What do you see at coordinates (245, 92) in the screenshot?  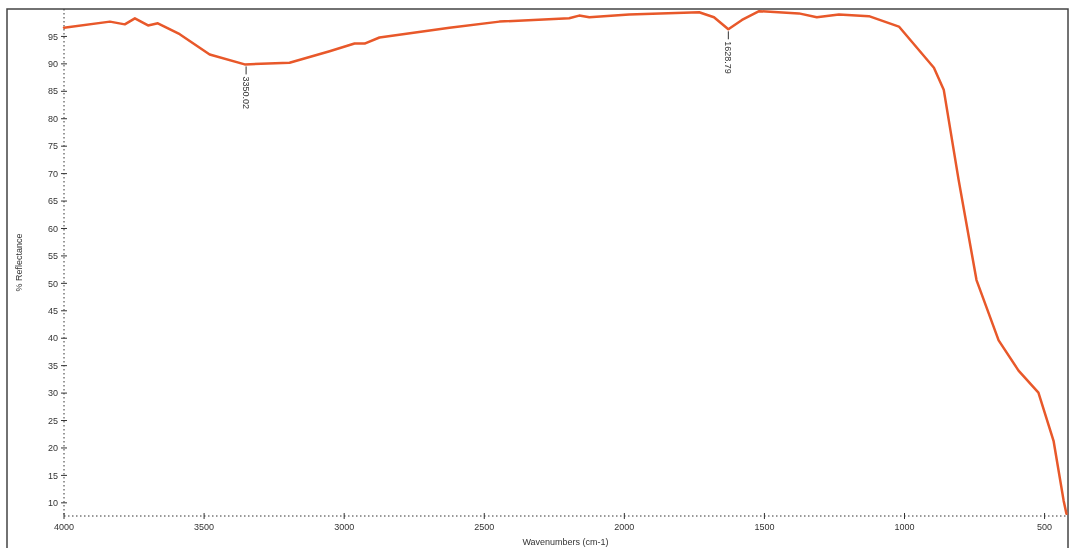 I see `annotation: 3350.02` at bounding box center [245, 92].